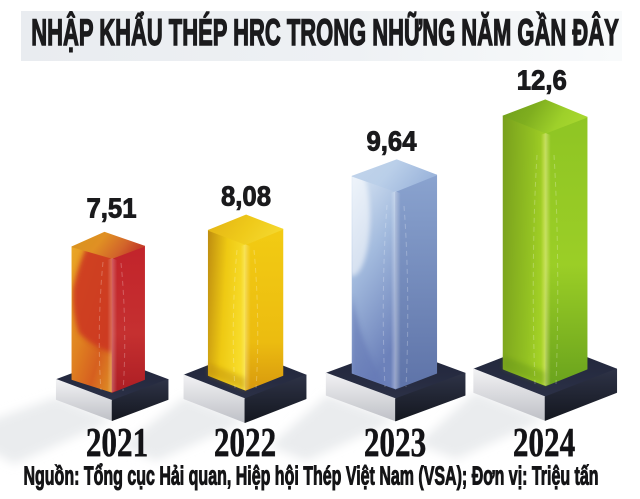 The width and height of the screenshot is (640, 499). I want to click on svg-text: 12,6, so click(542, 79).